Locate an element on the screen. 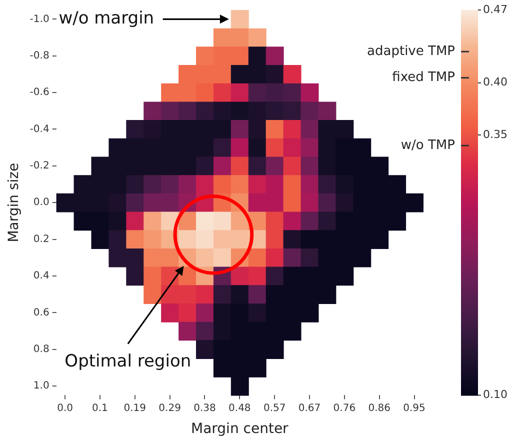 The image size is (511, 442). y-tick-label: 1.0 is located at coordinates (41, 386).